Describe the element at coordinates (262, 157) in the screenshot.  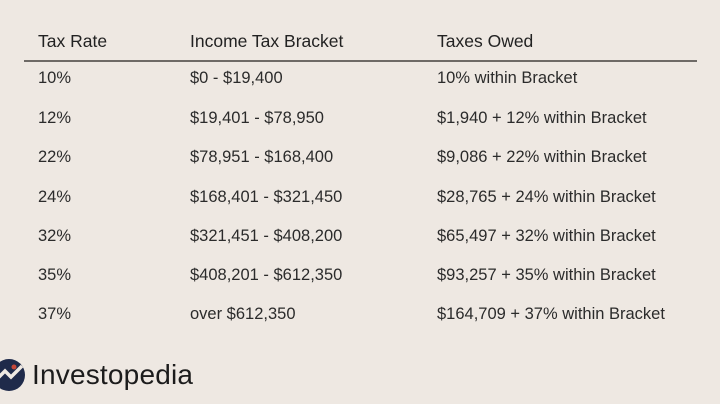
I see `cell-income-bracket: $78,951 - $168,400` at that location.